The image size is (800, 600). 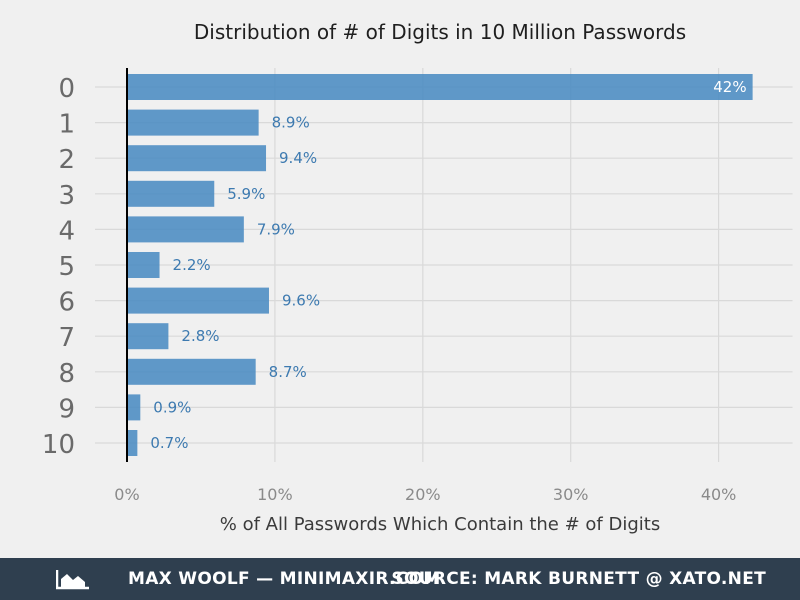 I want to click on data-label: 8.7%, so click(x=288, y=372).